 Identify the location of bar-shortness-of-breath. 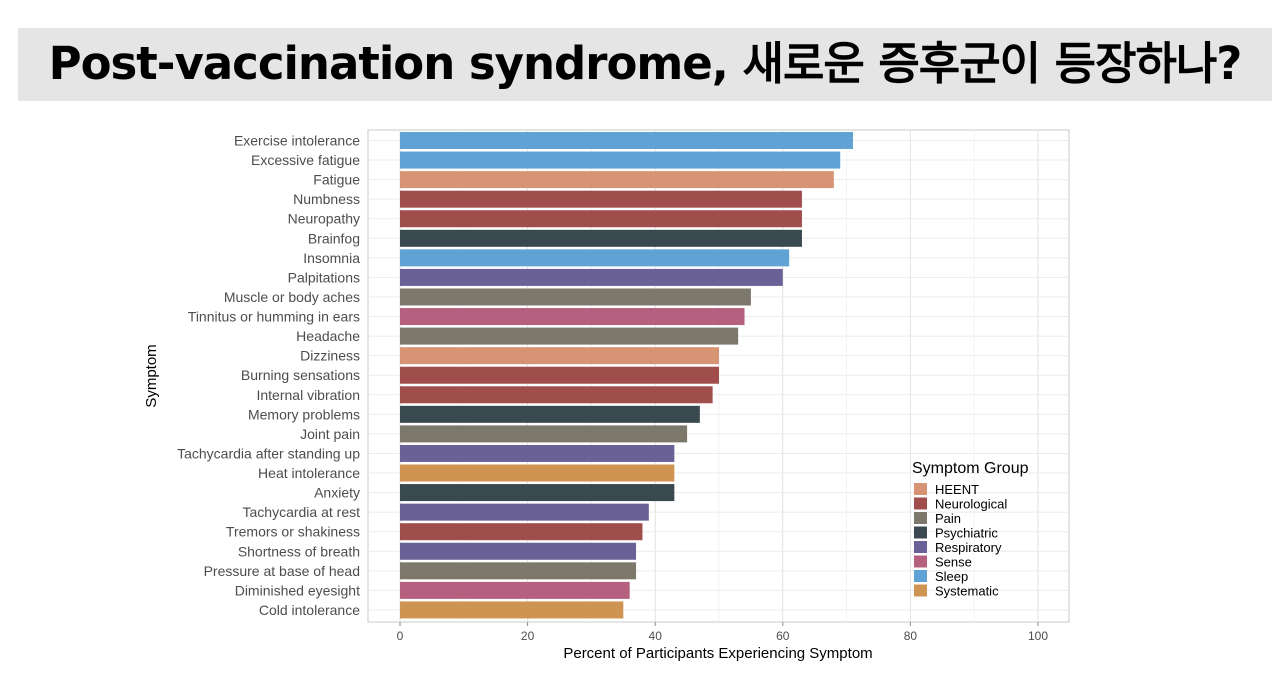
(518, 551).